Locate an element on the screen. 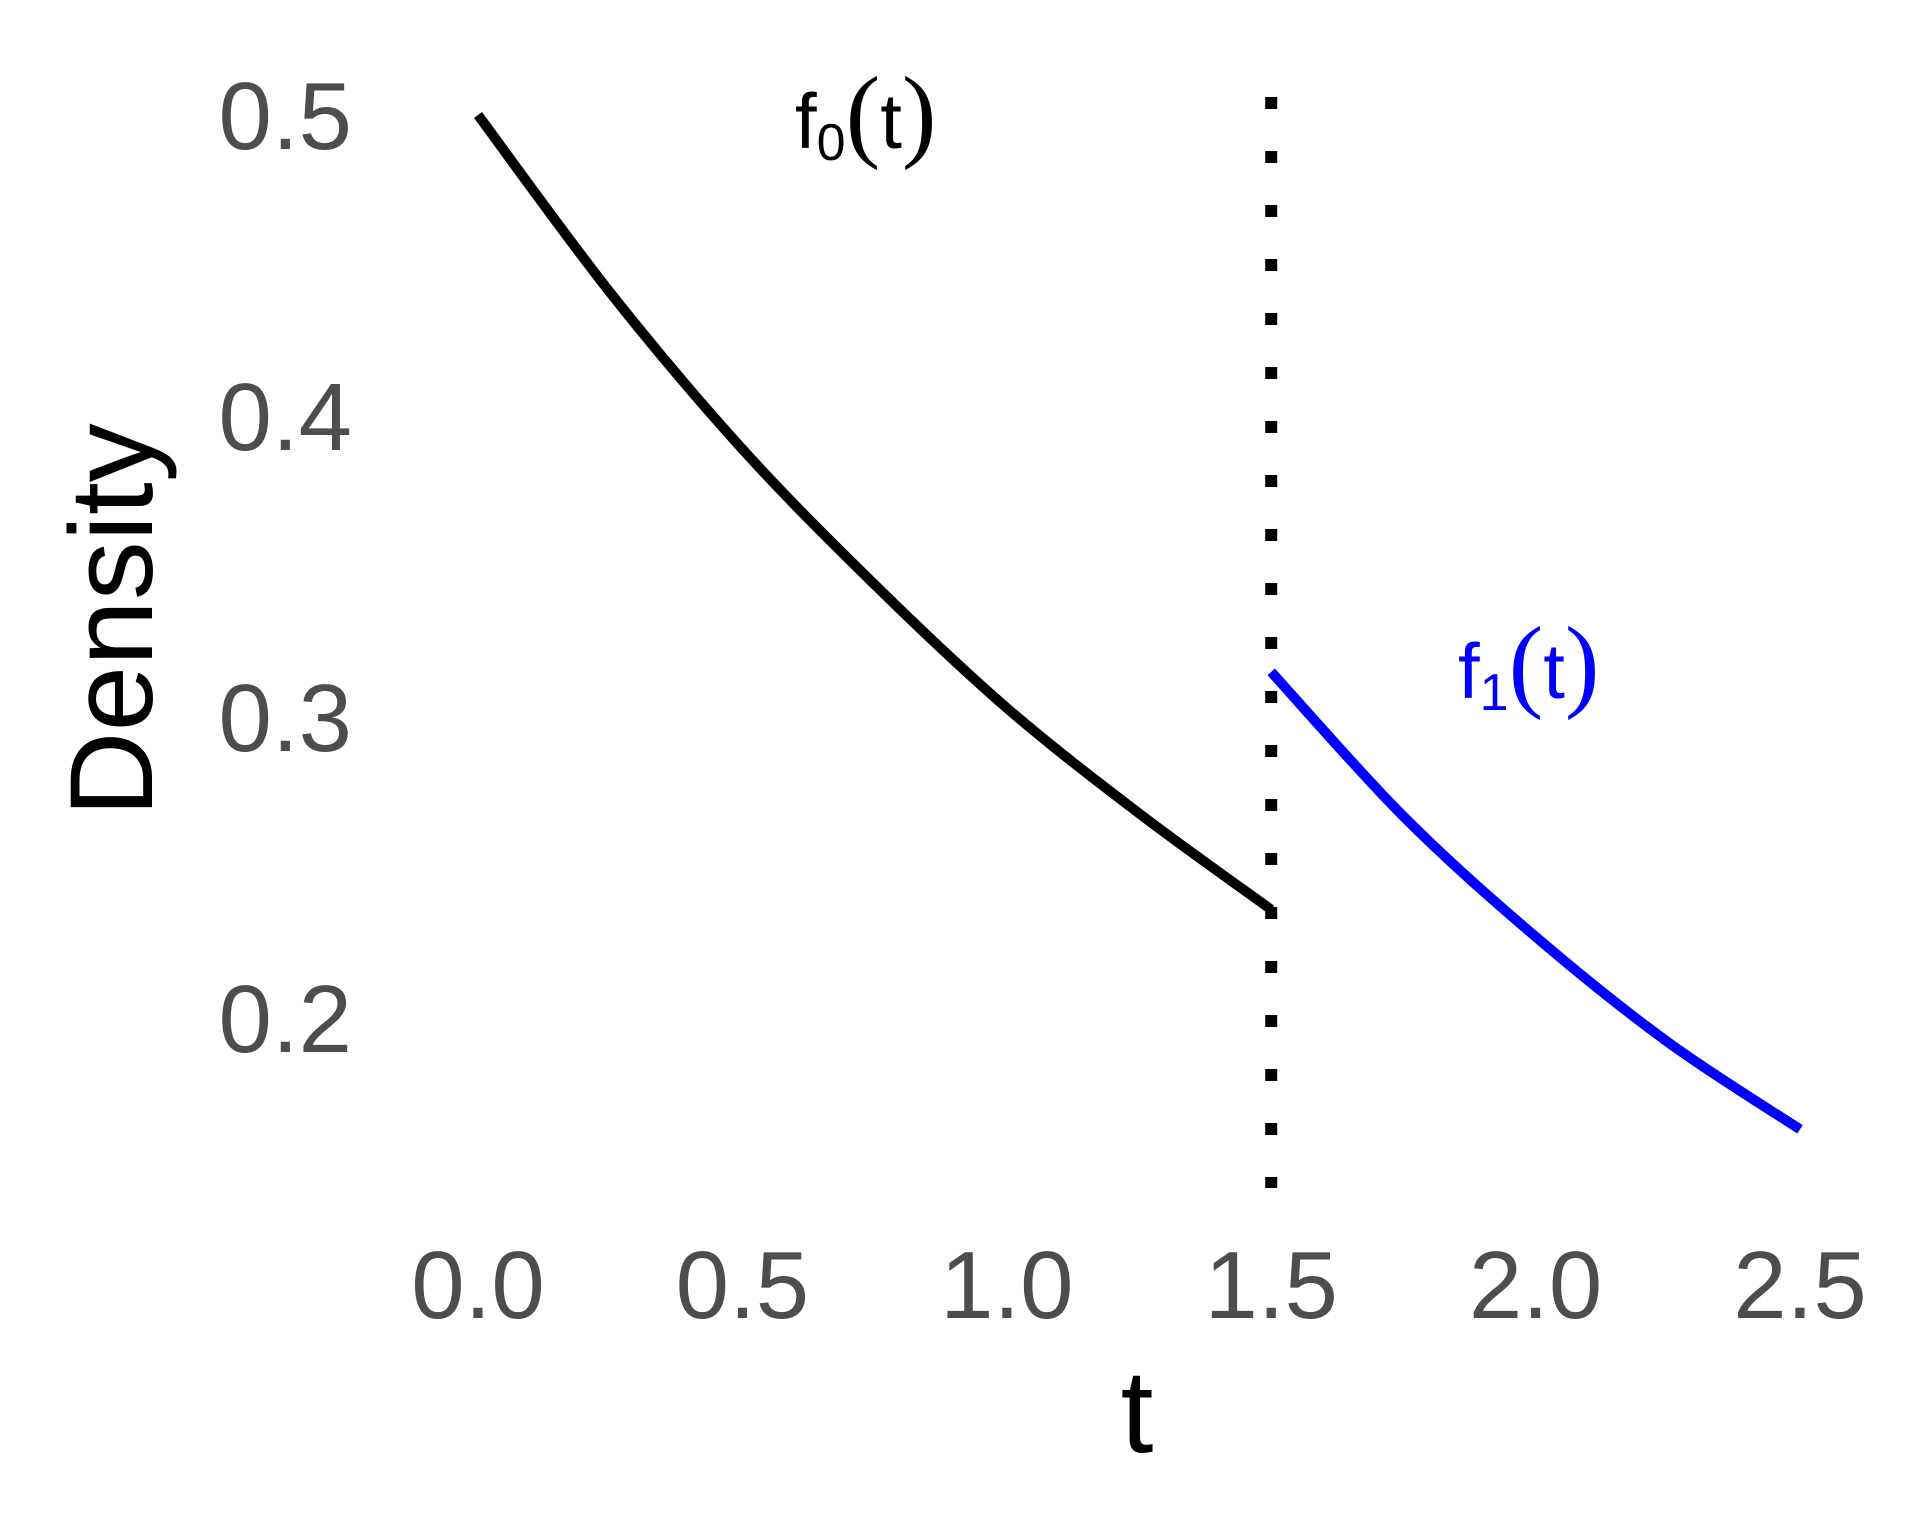 The height and width of the screenshot is (1537, 1916). f1-annotation-base: f is located at coordinates (1469, 671).